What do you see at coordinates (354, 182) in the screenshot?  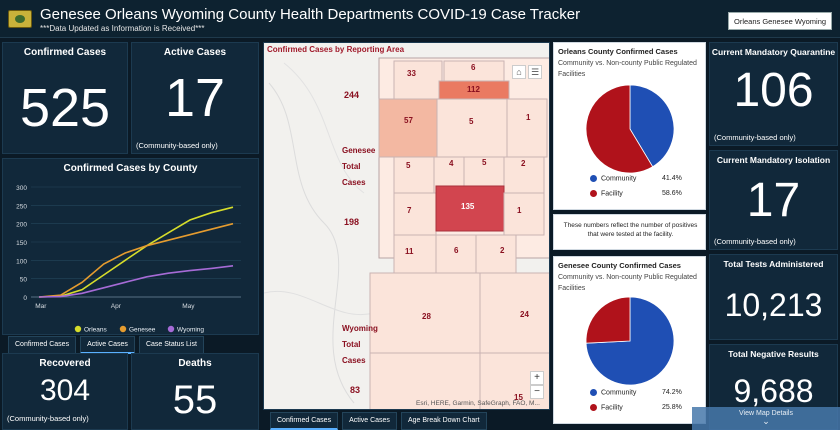 I see `genesee-label-line: Cases` at bounding box center [354, 182].